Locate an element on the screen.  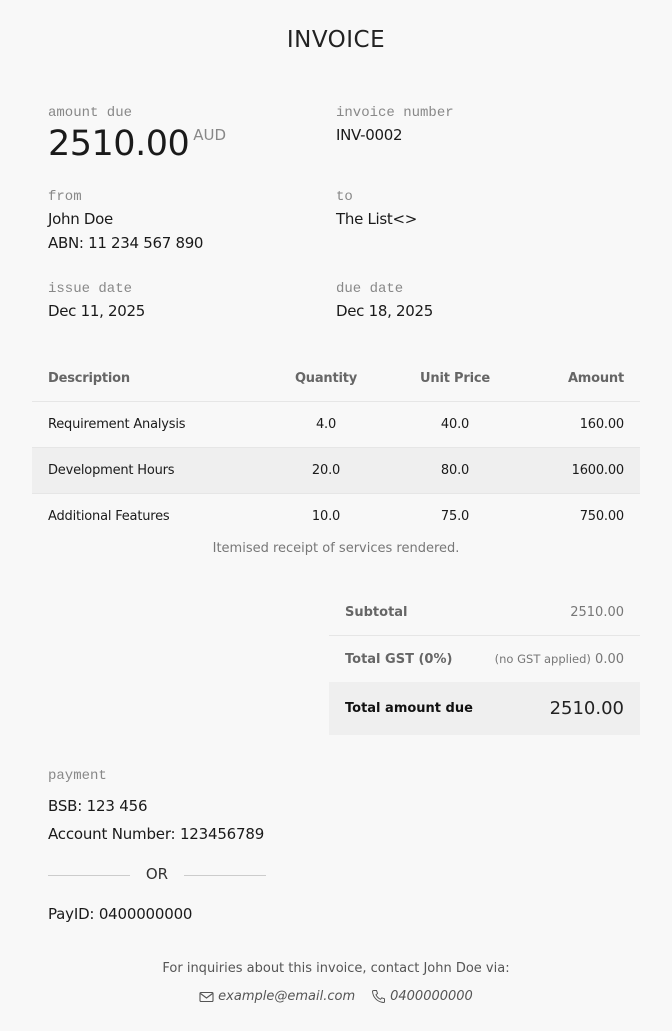
phone: 0400000000 is located at coordinates (431, 996).